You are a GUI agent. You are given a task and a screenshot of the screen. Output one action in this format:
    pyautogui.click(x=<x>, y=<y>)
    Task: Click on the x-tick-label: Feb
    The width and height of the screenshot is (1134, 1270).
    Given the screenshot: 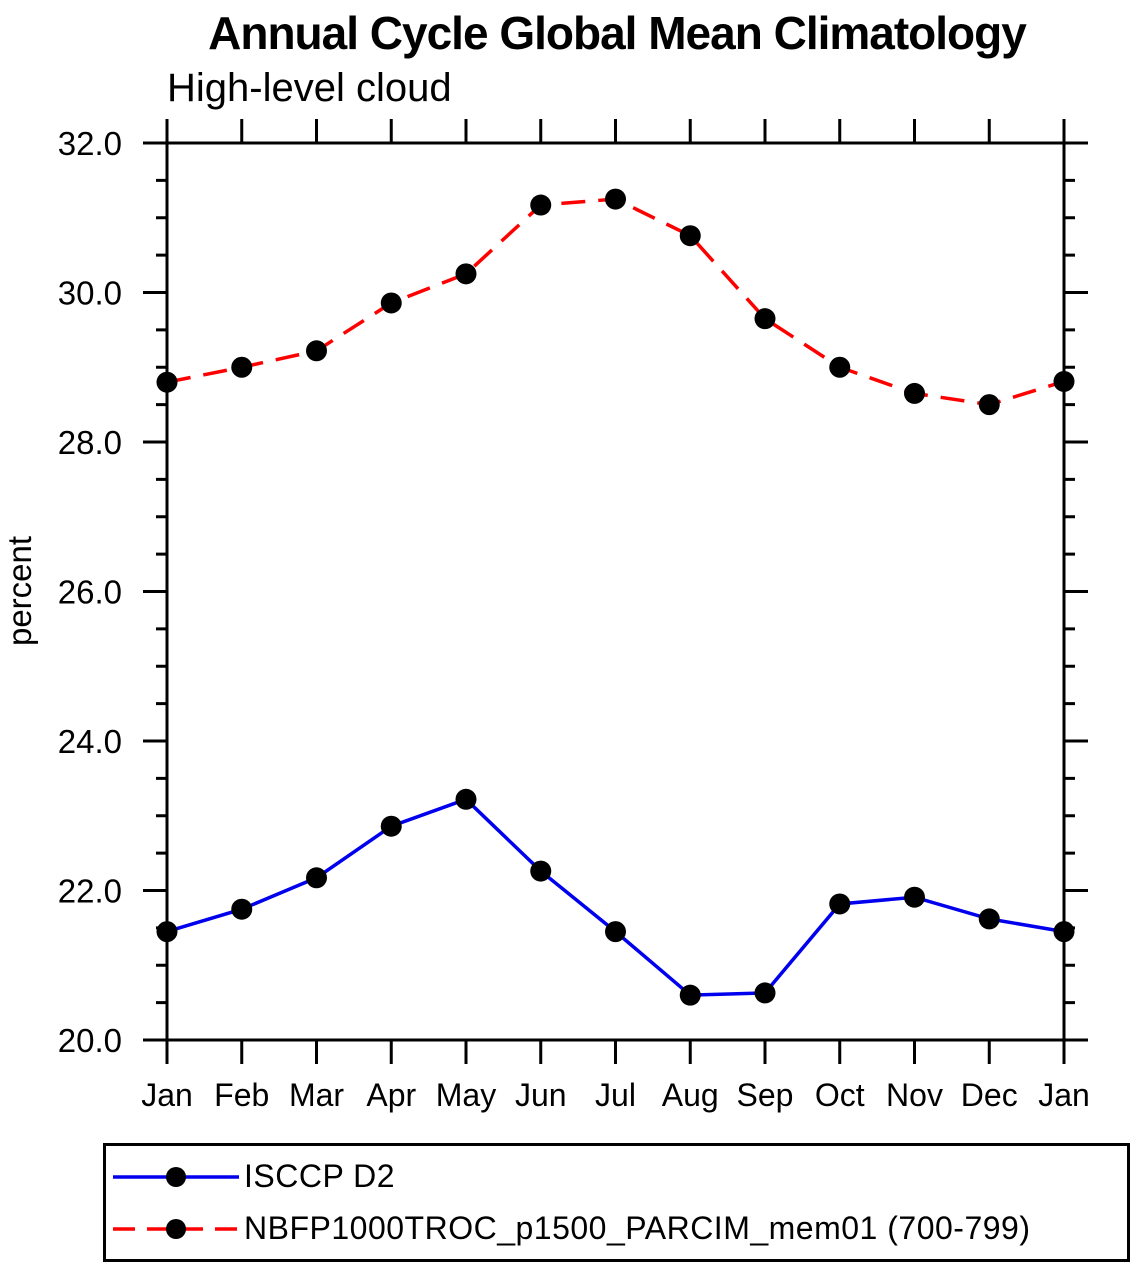 What is the action you would take?
    pyautogui.click(x=241, y=1095)
    